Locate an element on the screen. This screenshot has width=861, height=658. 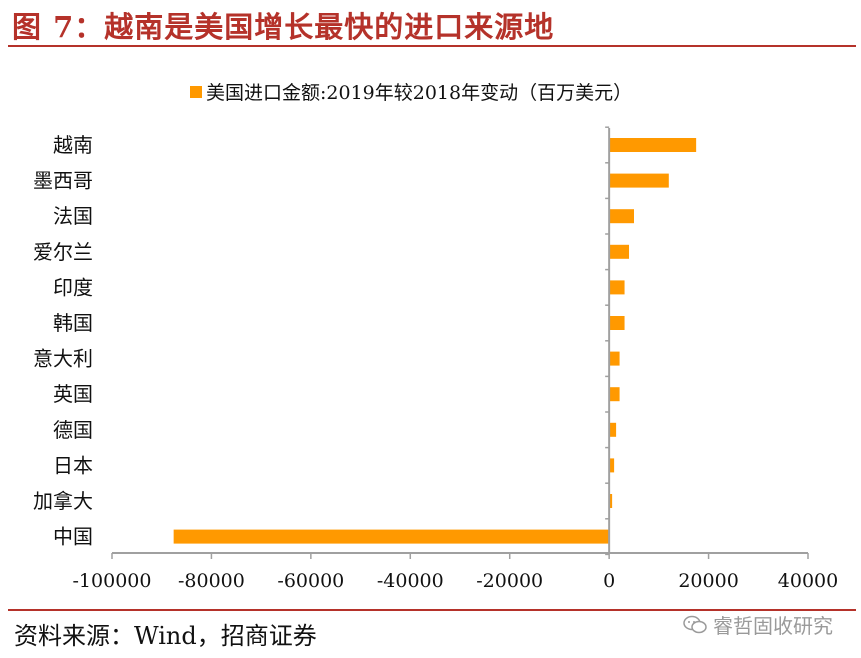
category-label: 爱尔兰 is located at coordinates (63, 252).